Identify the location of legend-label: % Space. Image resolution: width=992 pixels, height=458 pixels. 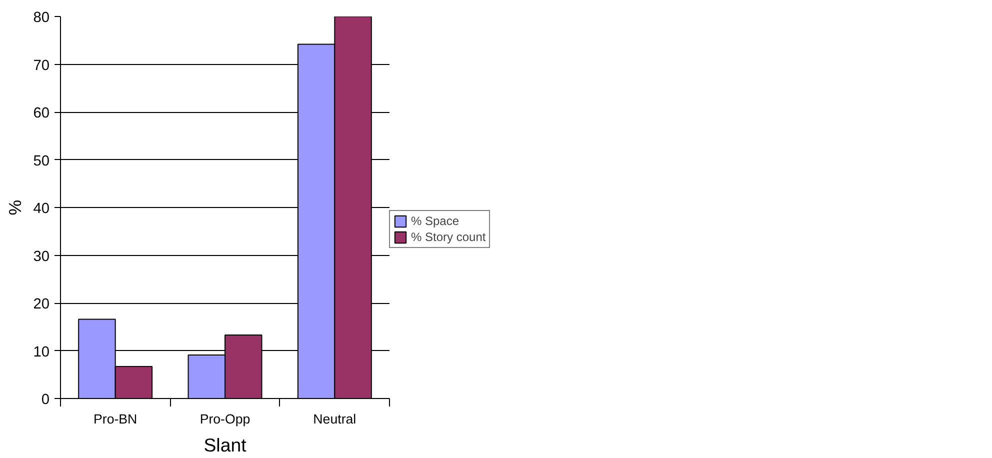
(435, 221).